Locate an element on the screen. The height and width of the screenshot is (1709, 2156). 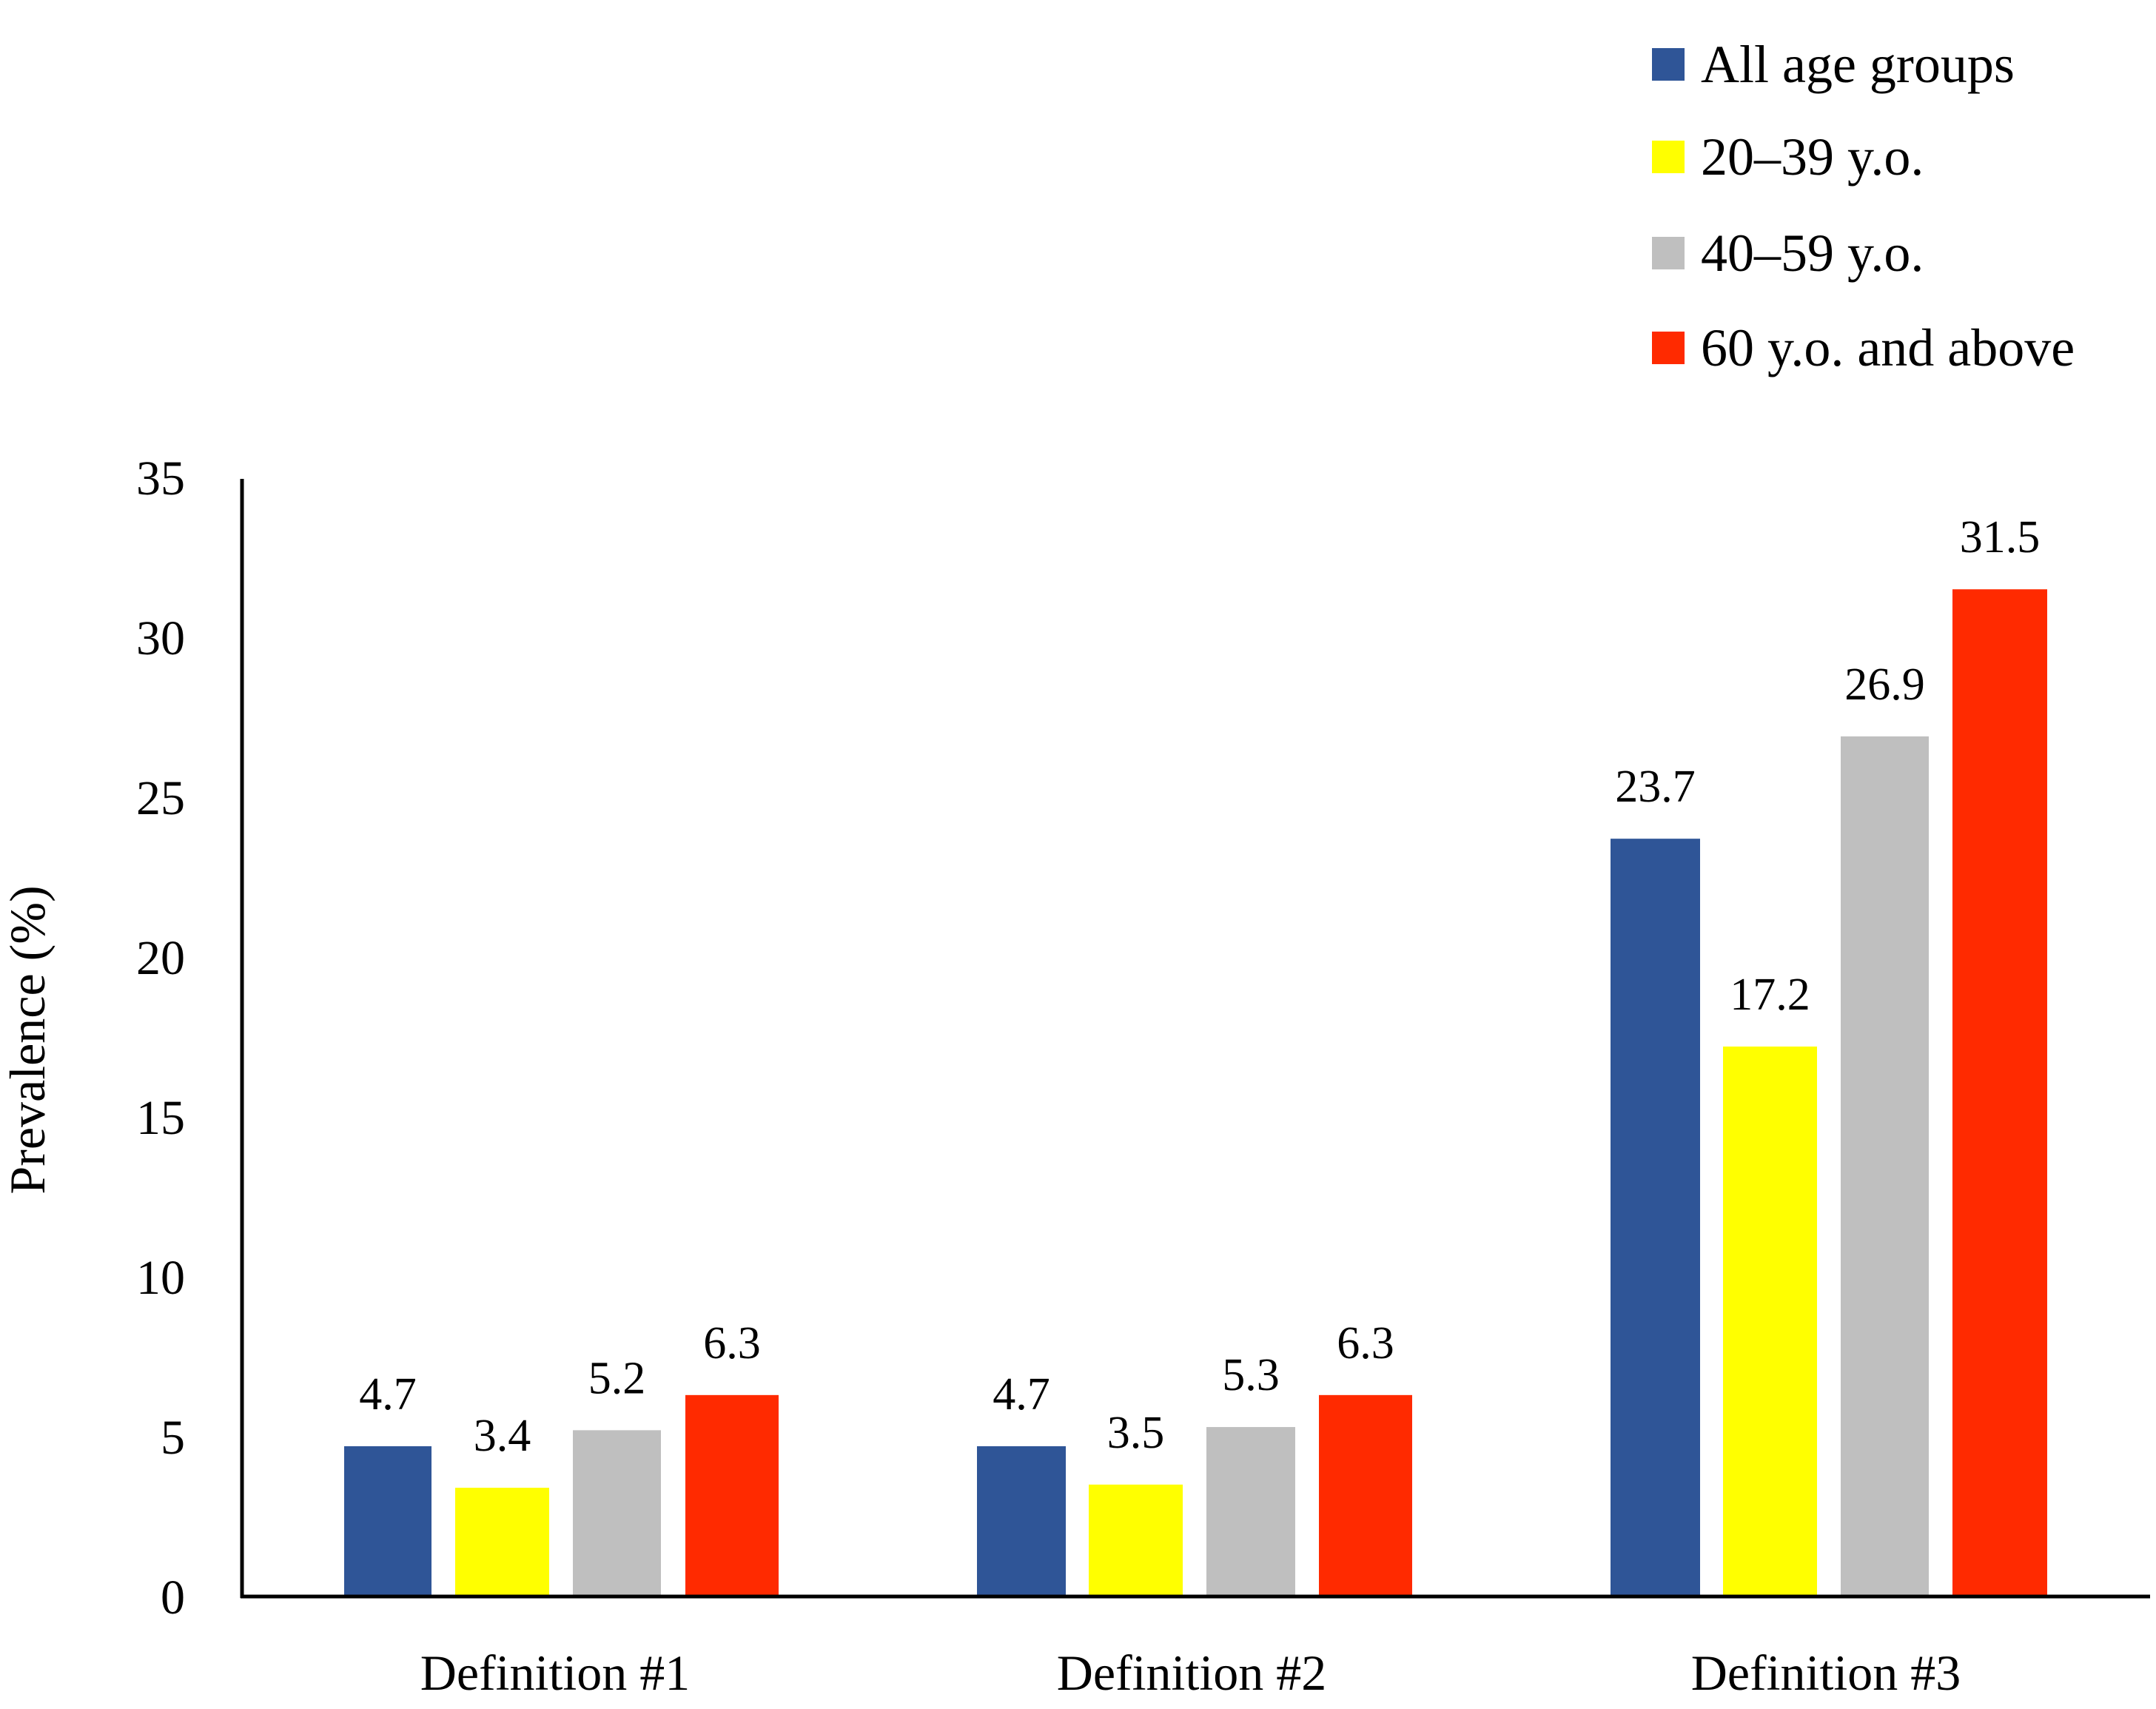
legend-label: 60 y.o. and above is located at coordinates (1888, 347).